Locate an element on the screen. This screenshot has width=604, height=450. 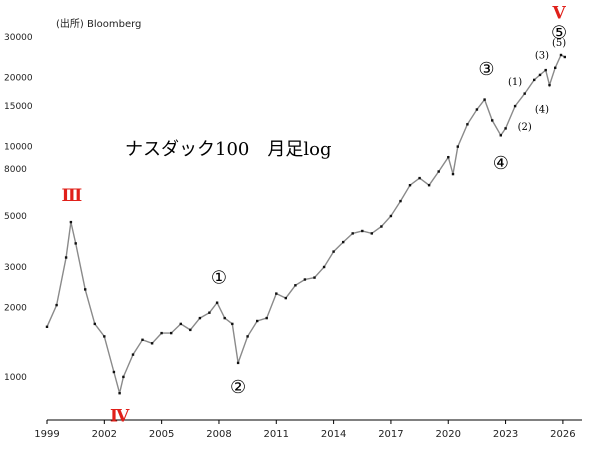
wave-label: ⑤ is located at coordinates (559, 33).